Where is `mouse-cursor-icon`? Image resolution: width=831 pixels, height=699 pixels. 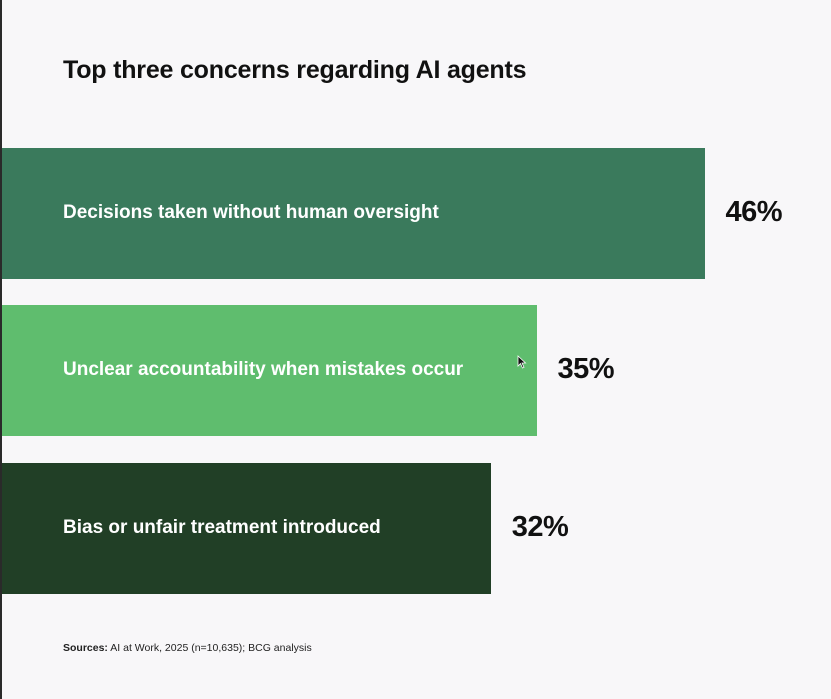
mouse-cursor-icon is located at coordinates (522, 362).